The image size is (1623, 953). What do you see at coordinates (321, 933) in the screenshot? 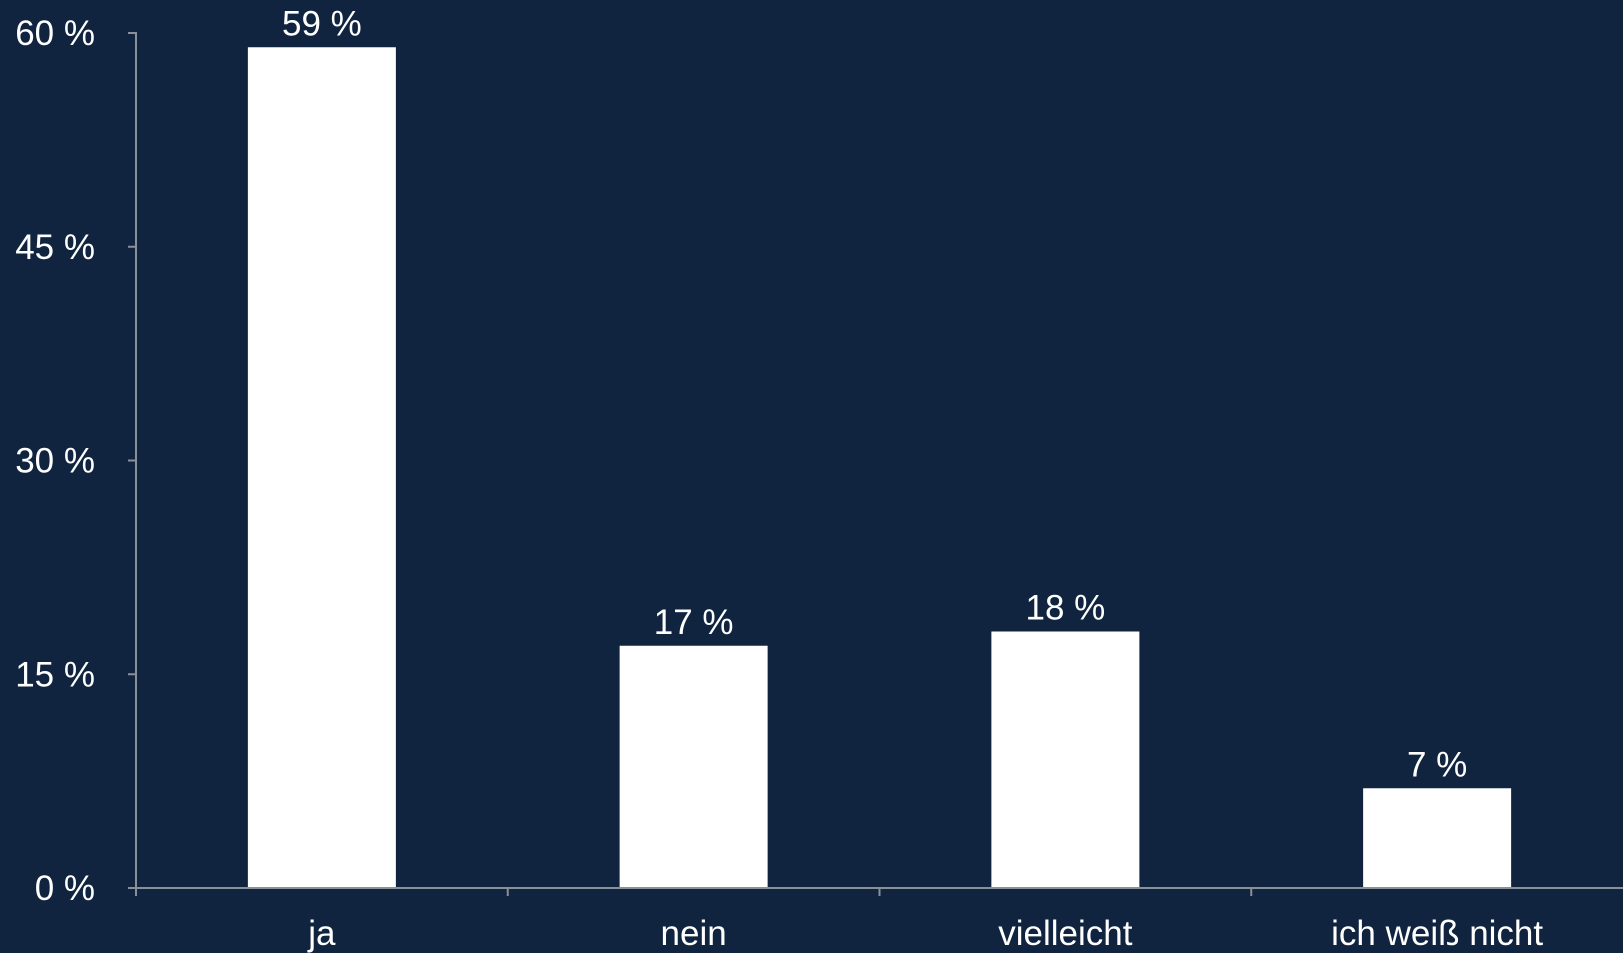
I see `category-label: ja` at bounding box center [321, 933].